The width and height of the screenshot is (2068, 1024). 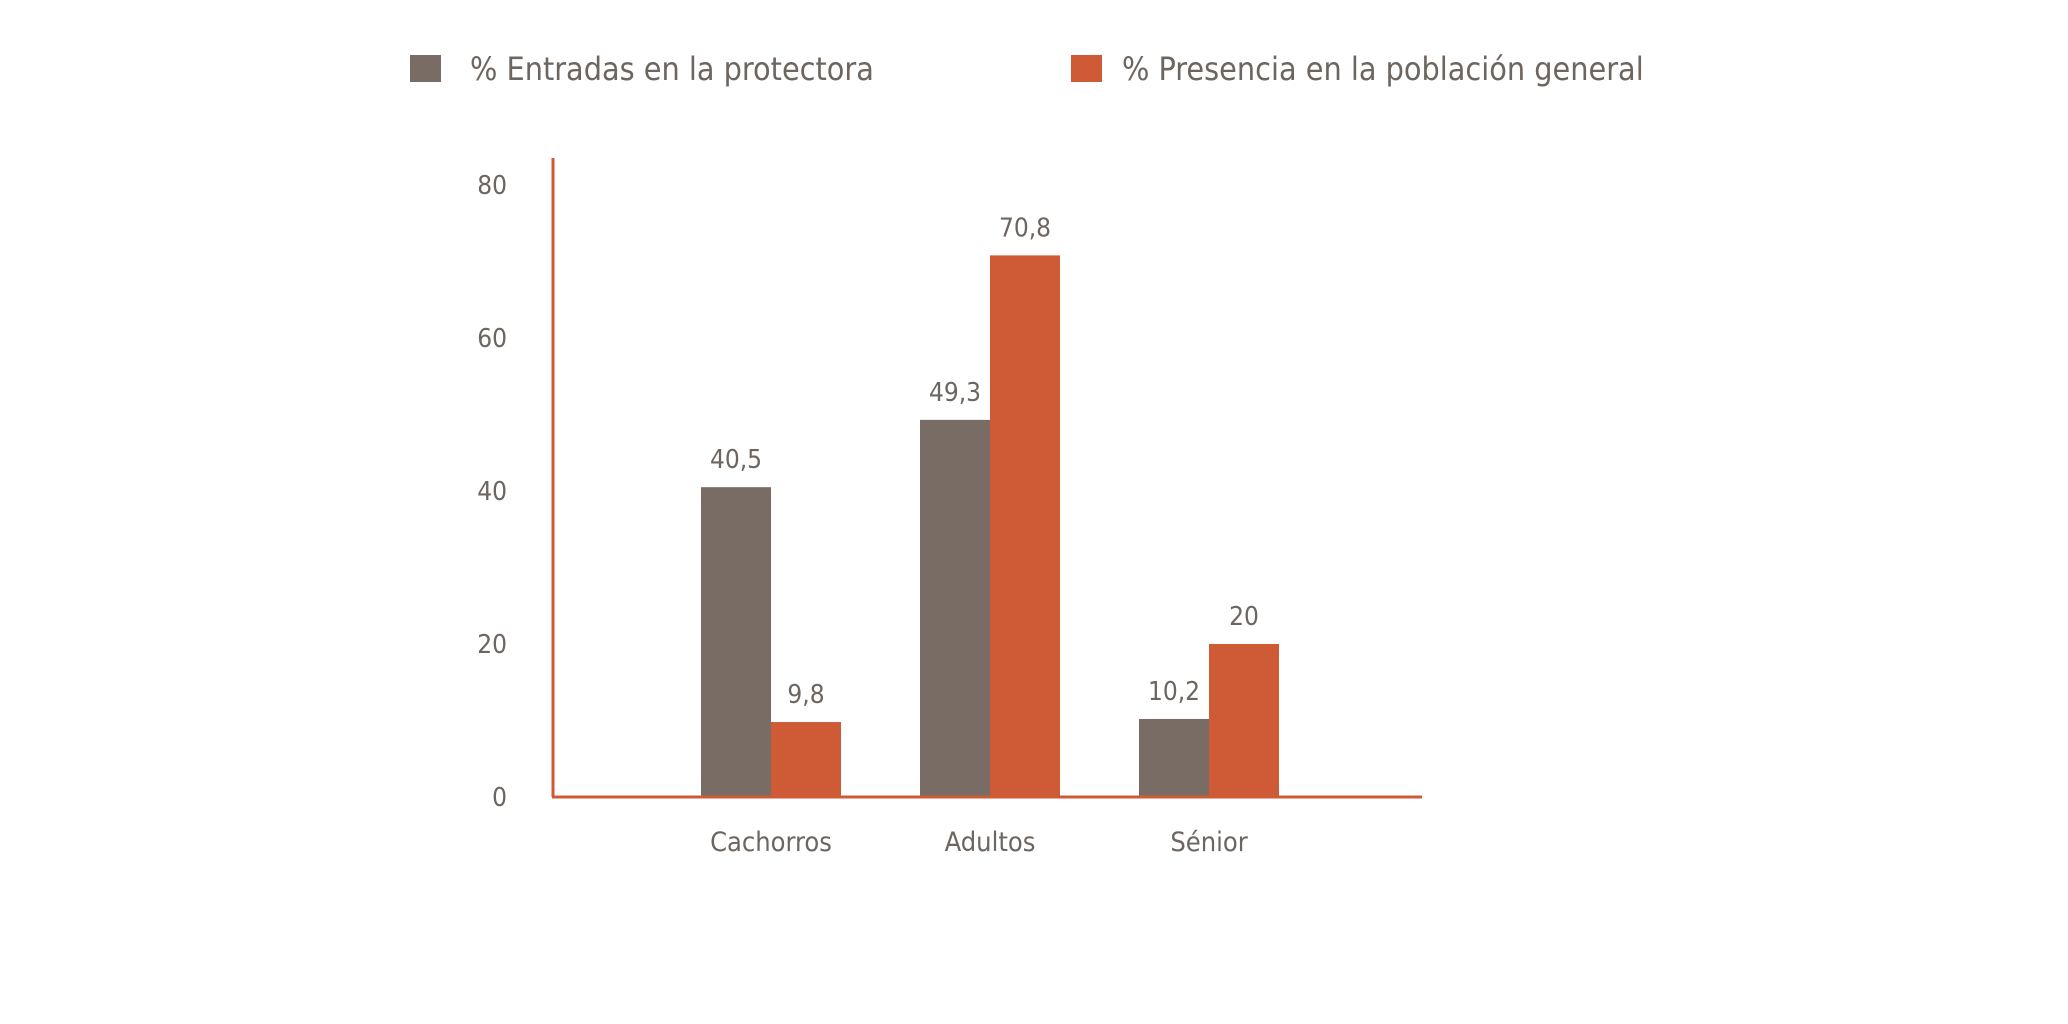 I want to click on data-label: 70,8, so click(x=1025, y=228).